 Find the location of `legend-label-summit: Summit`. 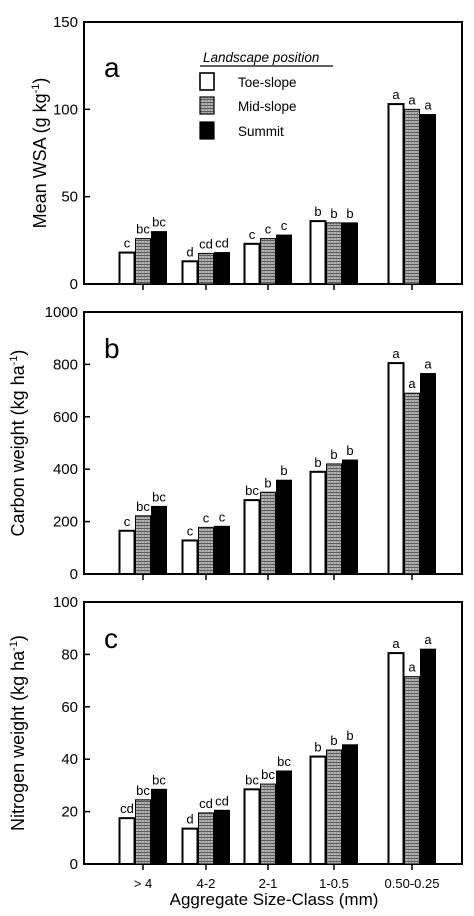

legend-label-summit: Summit is located at coordinates (261, 131).